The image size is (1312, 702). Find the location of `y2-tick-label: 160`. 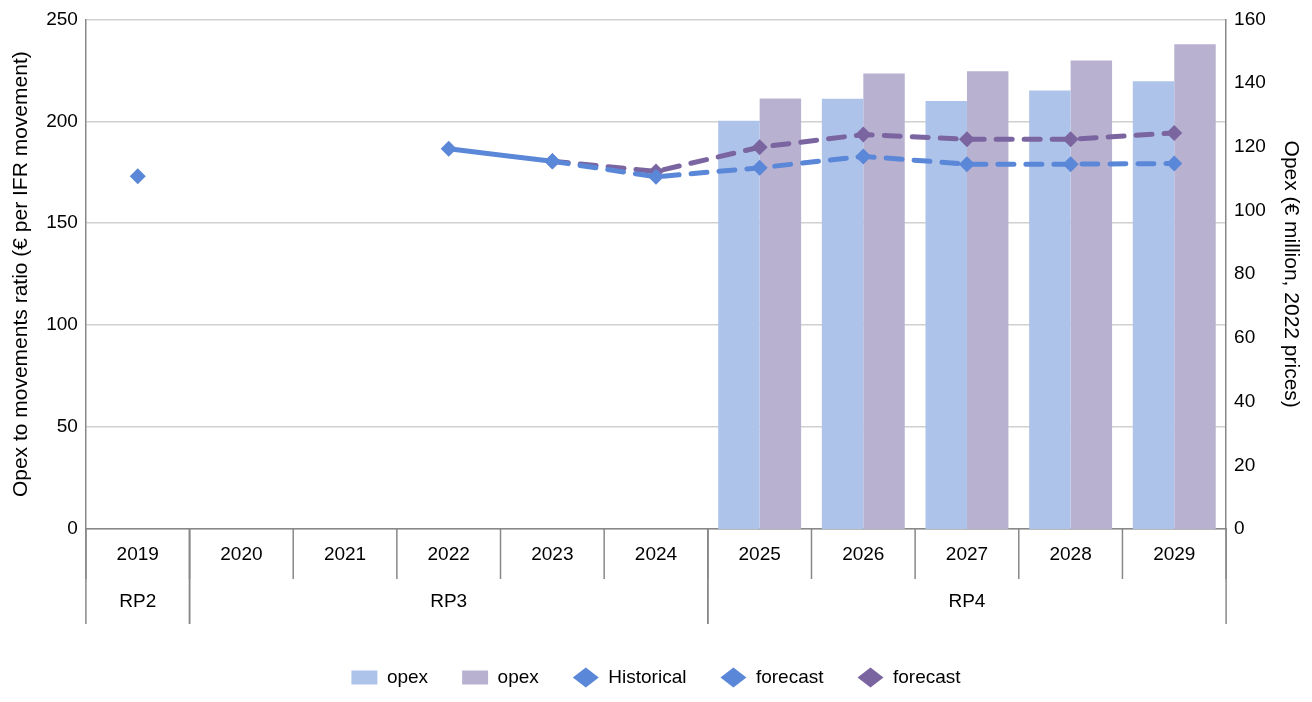

y2-tick-label: 160 is located at coordinates (1250, 18).